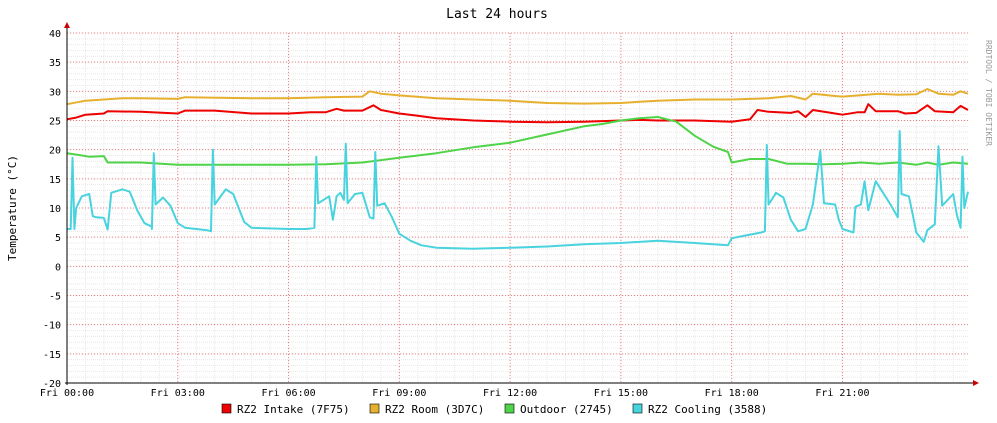 The image size is (997, 423). I want to click on y-tick-label: -5, so click(55, 297).